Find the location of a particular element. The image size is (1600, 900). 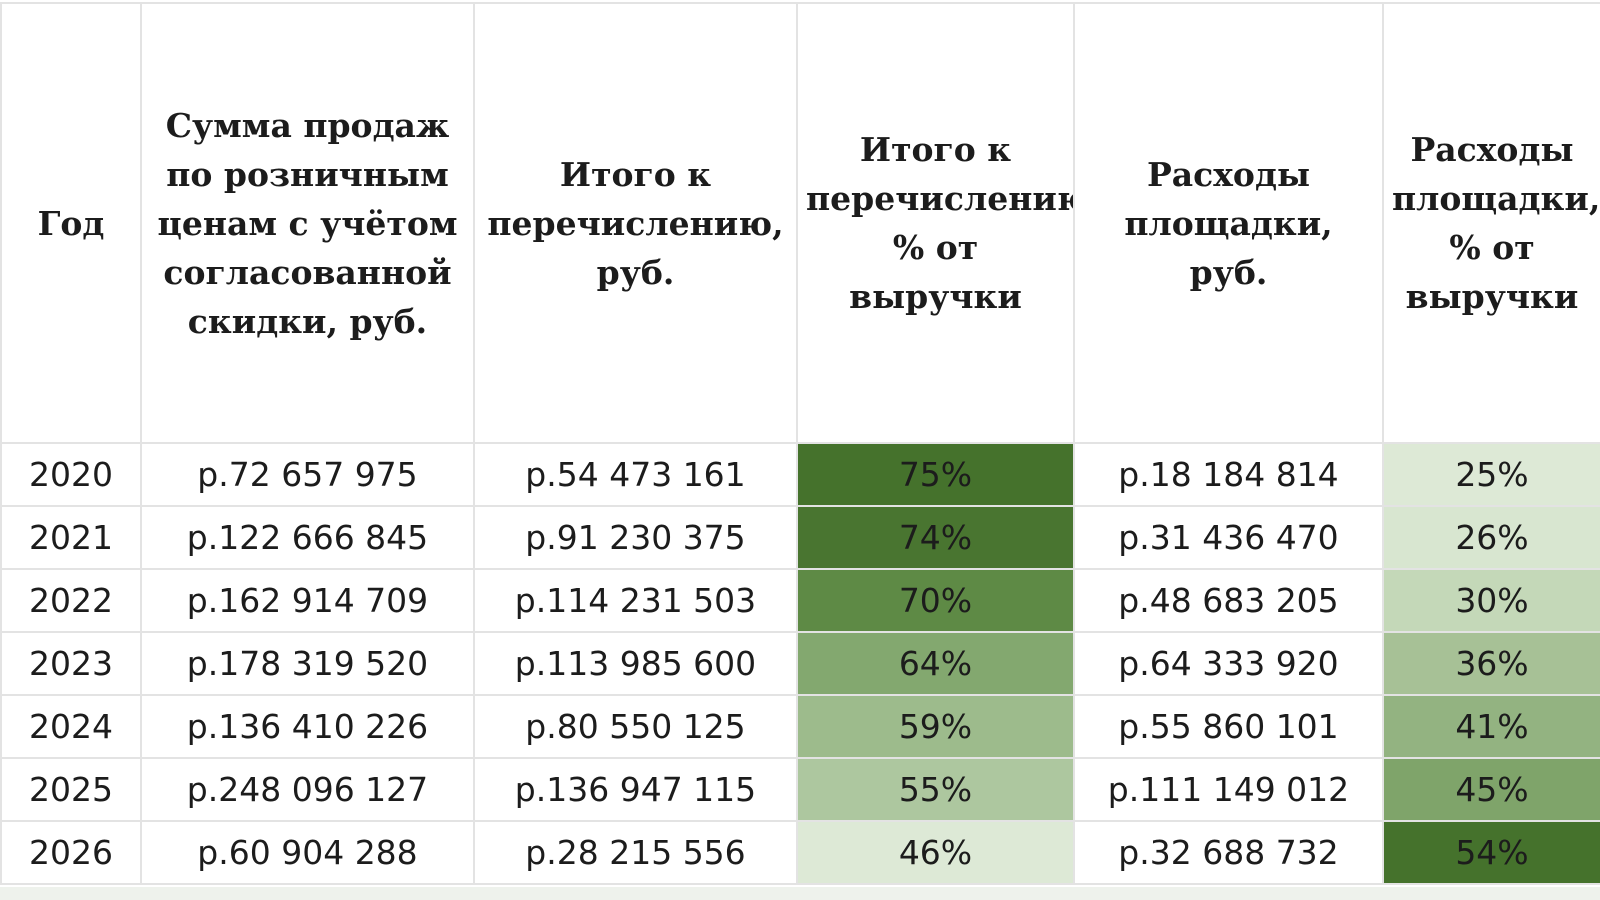

cell-sales: р.122 666 845 is located at coordinates (307, 537).